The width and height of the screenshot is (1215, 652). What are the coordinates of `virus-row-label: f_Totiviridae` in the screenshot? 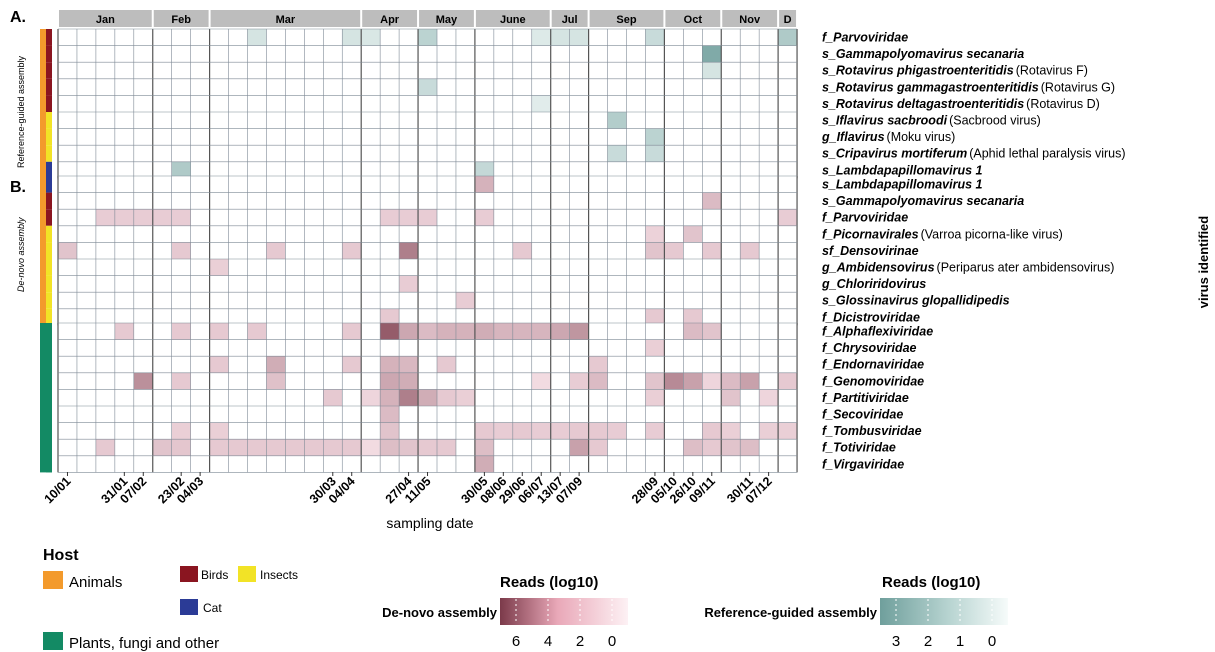 It's located at (859, 448).